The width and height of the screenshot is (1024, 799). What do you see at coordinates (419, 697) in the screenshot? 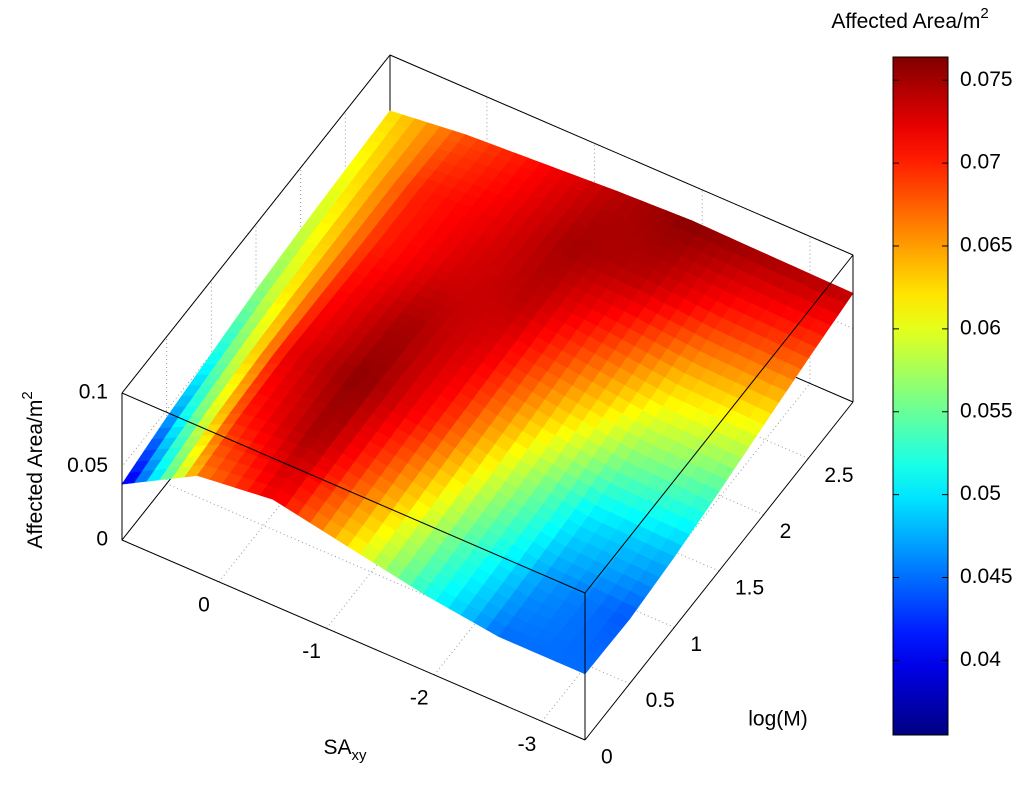
I see `x-tick-label: -2` at bounding box center [419, 697].